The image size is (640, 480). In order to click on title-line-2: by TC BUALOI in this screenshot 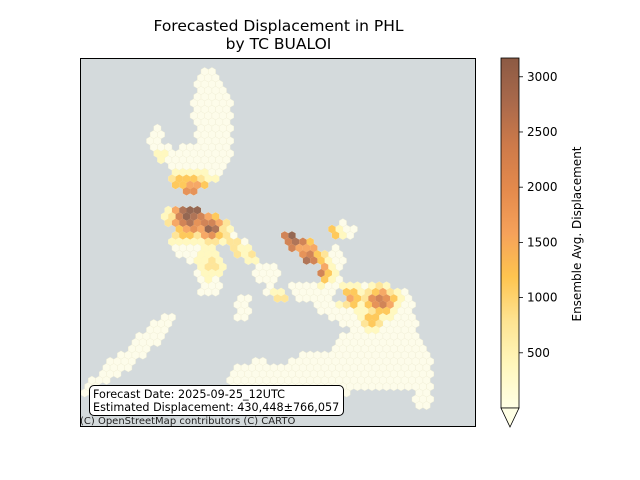, I will do `click(278, 44)`.